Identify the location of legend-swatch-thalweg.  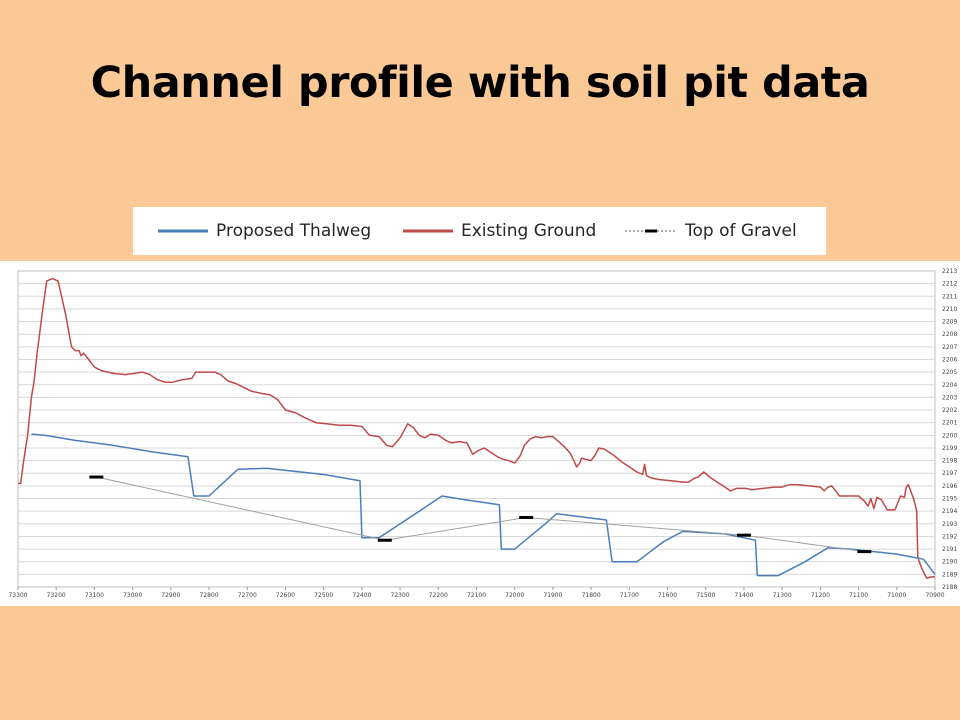
(183, 231).